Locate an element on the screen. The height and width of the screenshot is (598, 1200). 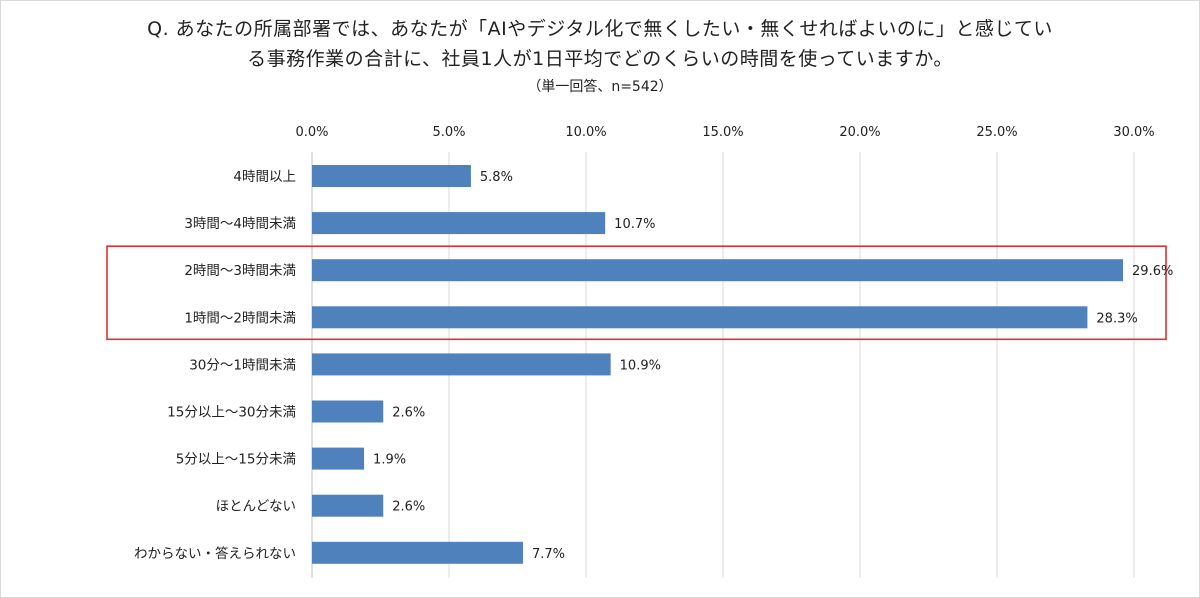
category-label: 3時間～4時間未満 is located at coordinates (240, 224).